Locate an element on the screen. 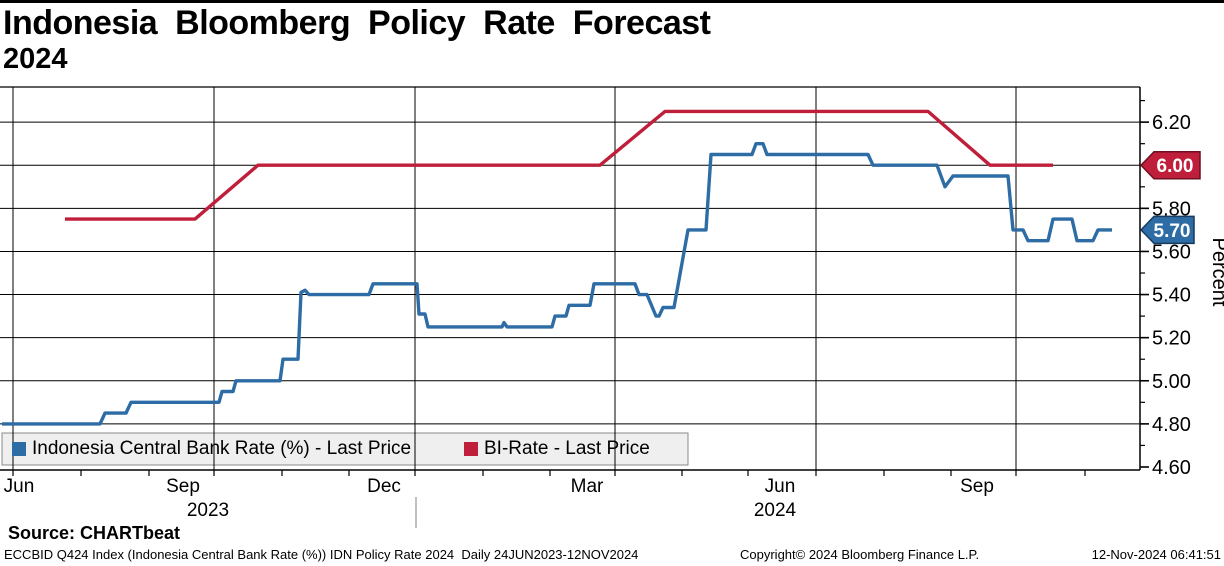 This screenshot has width=1224, height=566. y-axis-title: Percent is located at coordinates (1216, 272).